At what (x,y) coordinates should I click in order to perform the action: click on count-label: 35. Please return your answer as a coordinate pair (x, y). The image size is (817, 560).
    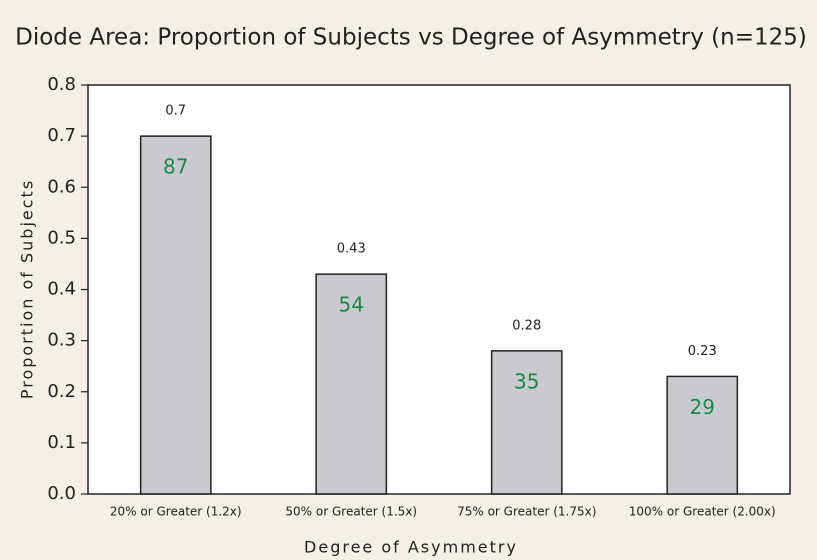
    Looking at the image, I should click on (526, 381).